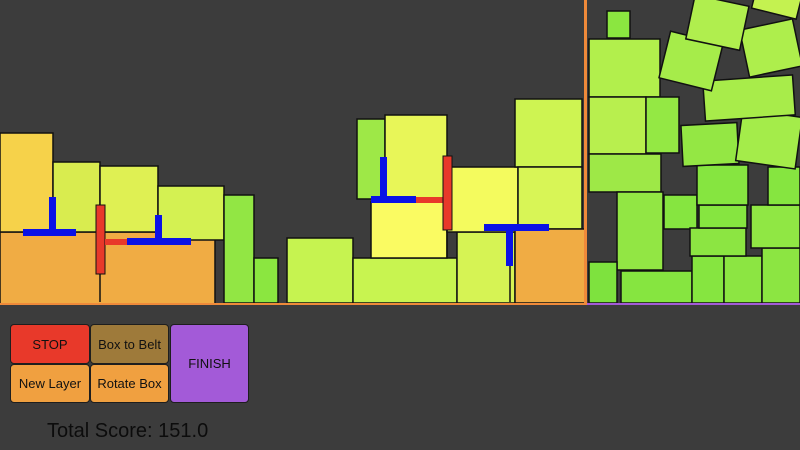 This screenshot has width=800, height=450. What do you see at coordinates (50, 383) in the screenshot?
I see `new-layer-button: New Layer` at bounding box center [50, 383].